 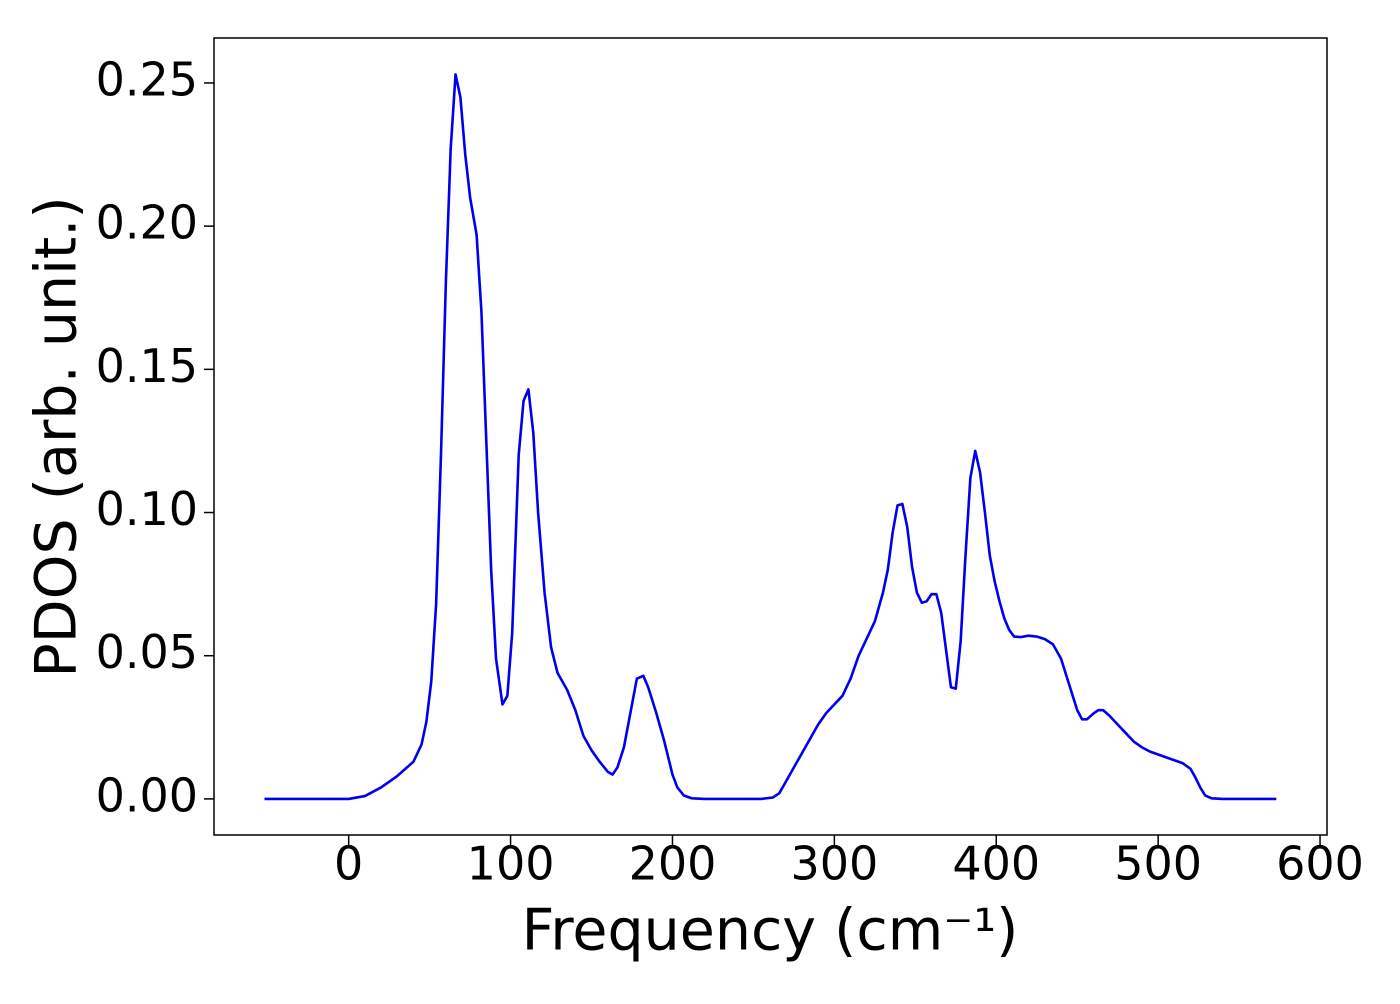 What do you see at coordinates (147, 795) in the screenshot?
I see `y-tick-label: 0.00` at bounding box center [147, 795].